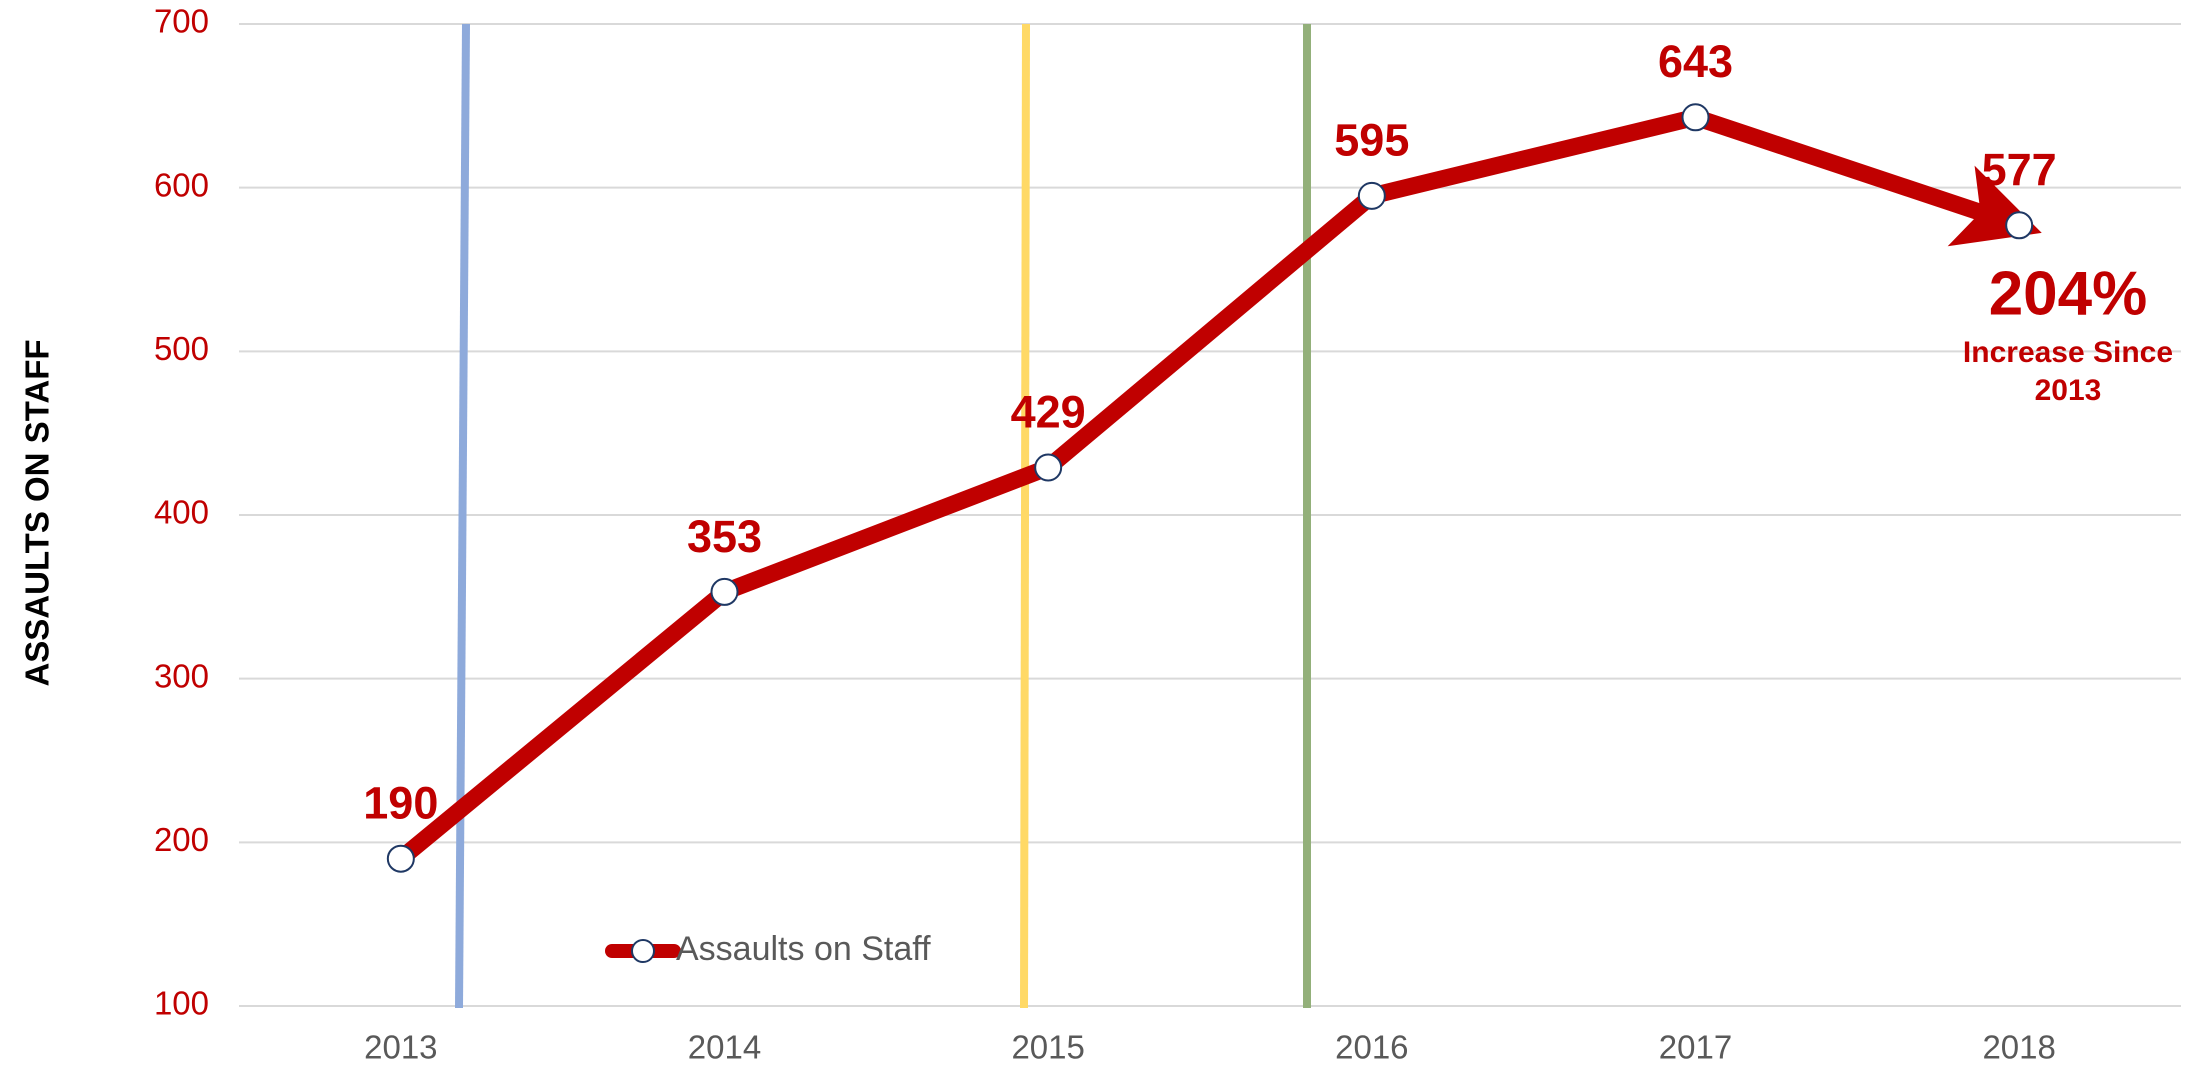  What do you see at coordinates (181, 1003) in the screenshot?
I see `y-tick-label: 100` at bounding box center [181, 1003].